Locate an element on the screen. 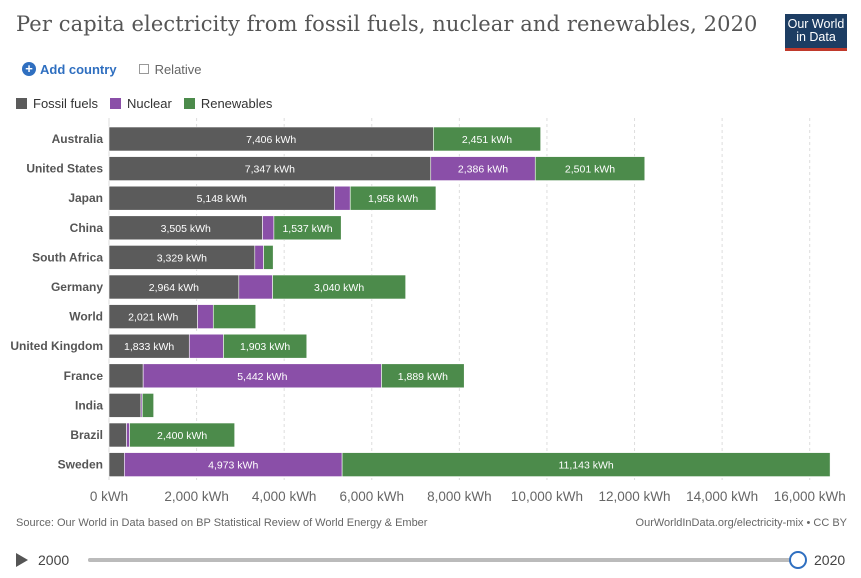 The height and width of the screenshot is (578, 861). data-label: 2,386 kWh is located at coordinates (483, 170).